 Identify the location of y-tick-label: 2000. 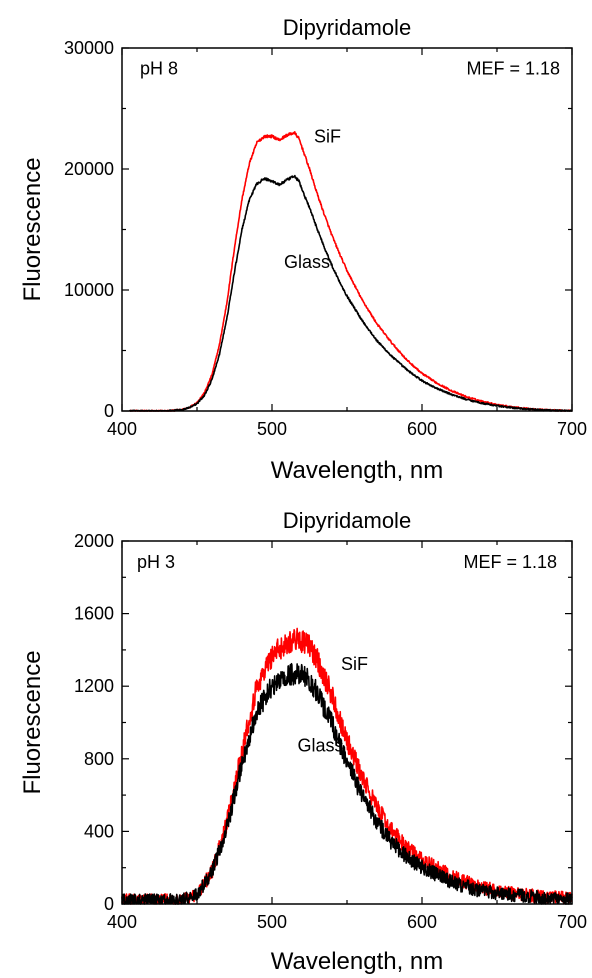
(94, 541).